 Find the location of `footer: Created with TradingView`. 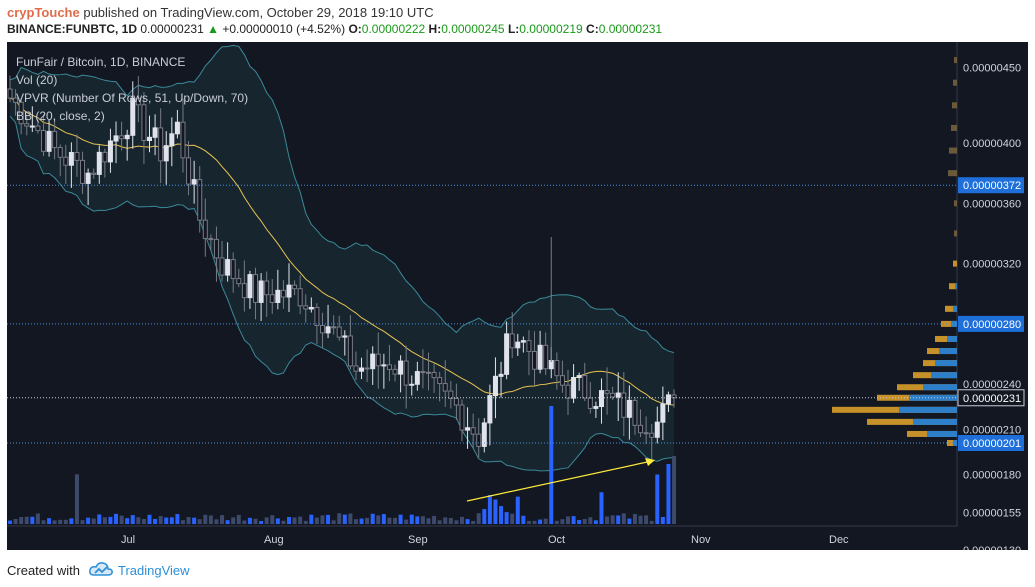

footer: Created with TradingView is located at coordinates (517, 570).